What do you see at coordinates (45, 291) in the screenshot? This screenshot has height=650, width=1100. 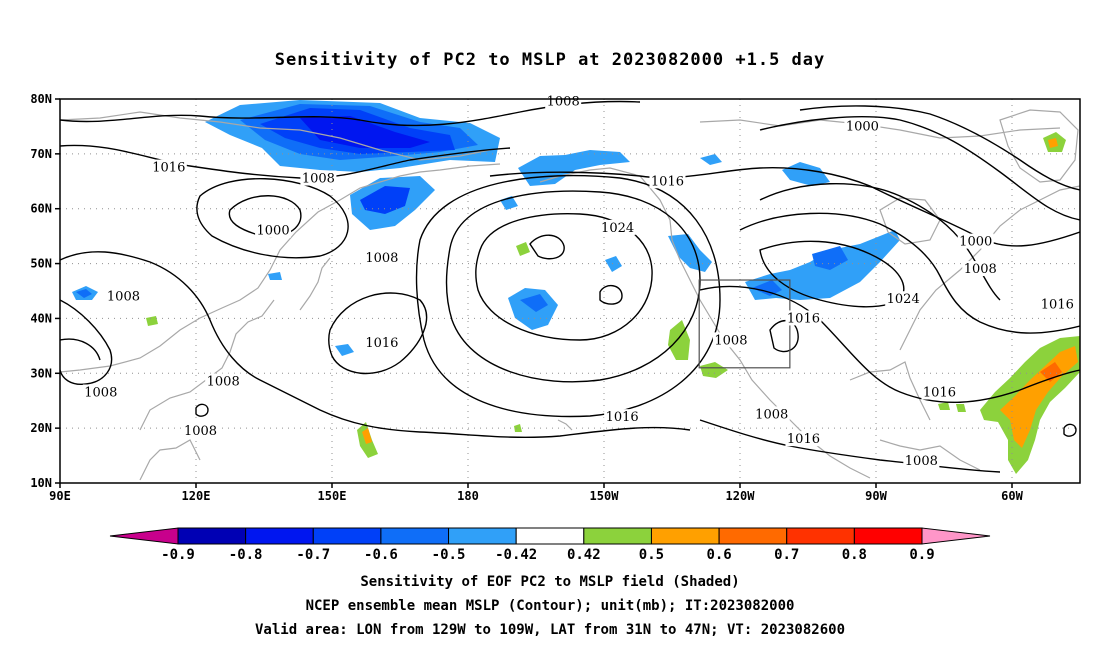 I see `lat-axis: 80N 70N 60N 50N 40N 30N 20N 10N` at bounding box center [45, 291].